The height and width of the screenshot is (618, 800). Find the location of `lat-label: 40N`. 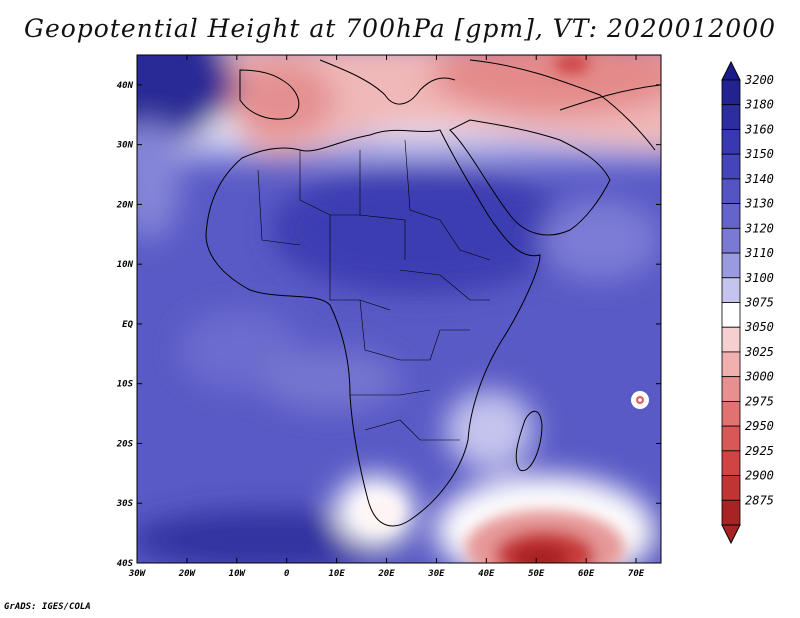

lat-label: 40N is located at coordinates (125, 86).